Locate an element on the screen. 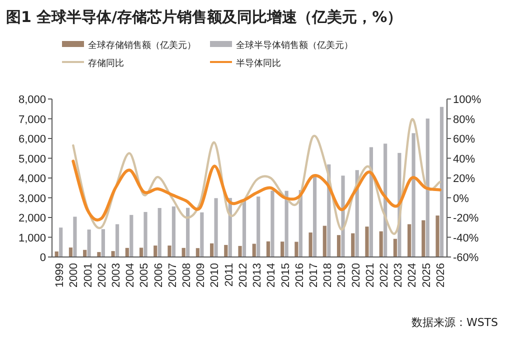 The width and height of the screenshot is (517, 348). y-tick-label: 2,000 is located at coordinates (32, 218).